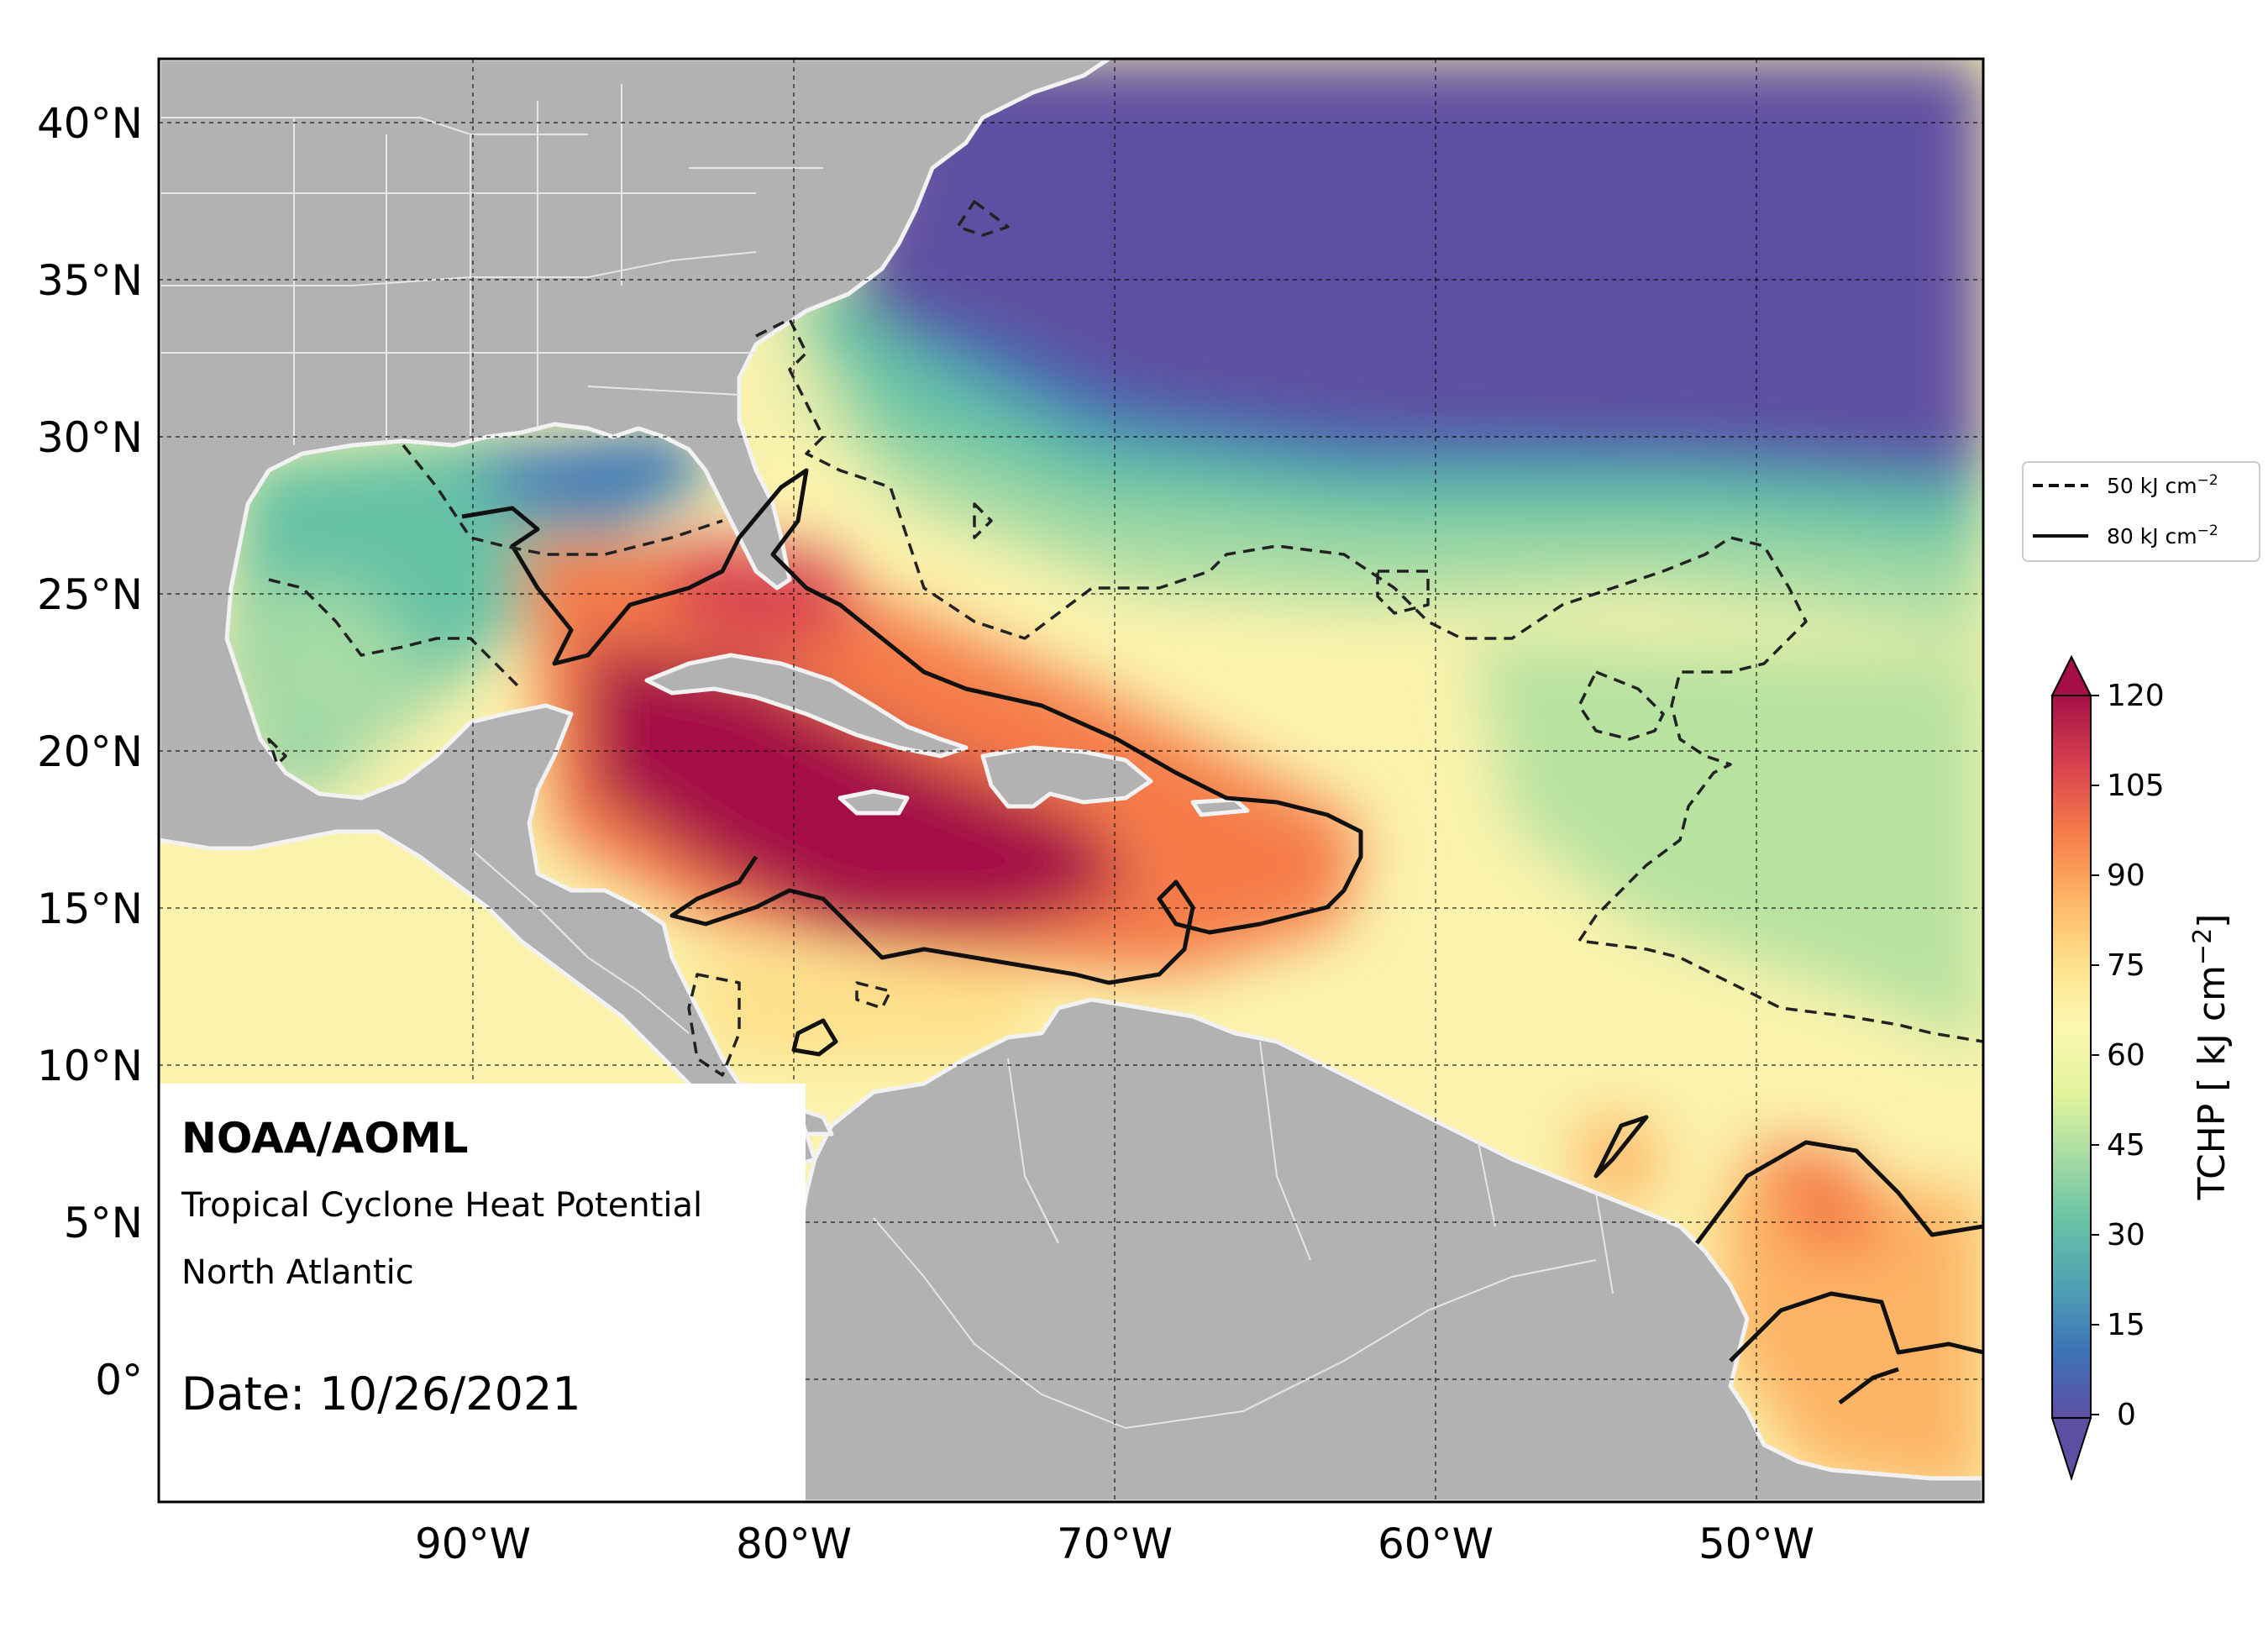 The height and width of the screenshot is (1638, 2268). Describe the element at coordinates (2126, 1145) in the screenshot. I see `colorbar-tick-label: 45` at that location.